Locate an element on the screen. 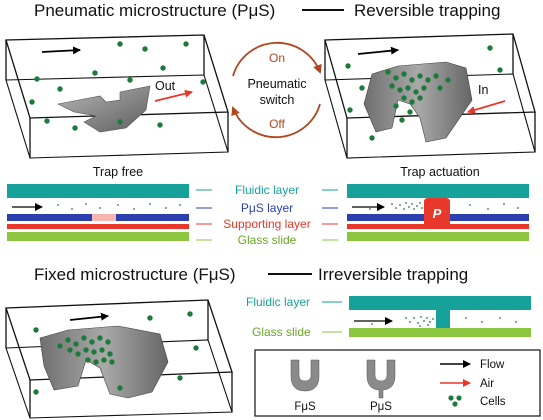  trap-free-caption: Trap free is located at coordinates (118, 172).